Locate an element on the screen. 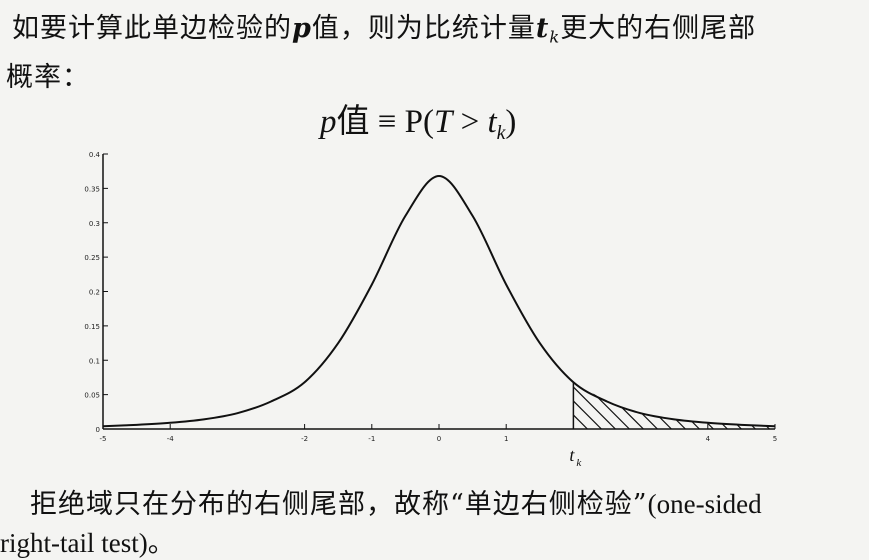 Image resolution: width=869 pixels, height=560 pixels. x-tick-label: -5 is located at coordinates (103, 439).